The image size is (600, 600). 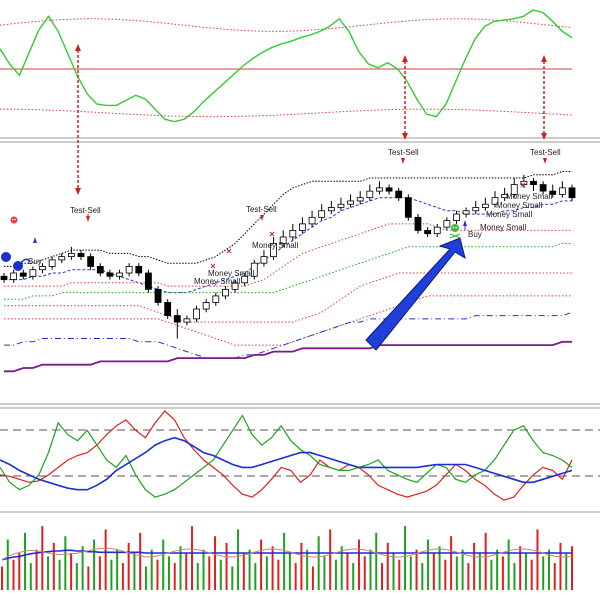 I want to click on volume-average-line, so click(x=286, y=555).